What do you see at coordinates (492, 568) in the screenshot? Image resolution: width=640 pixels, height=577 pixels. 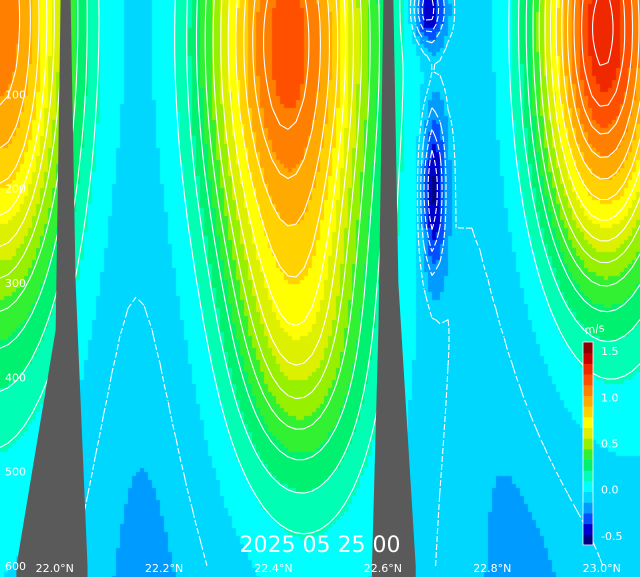 I see `x-tick-label: 22.8°N` at bounding box center [492, 568].